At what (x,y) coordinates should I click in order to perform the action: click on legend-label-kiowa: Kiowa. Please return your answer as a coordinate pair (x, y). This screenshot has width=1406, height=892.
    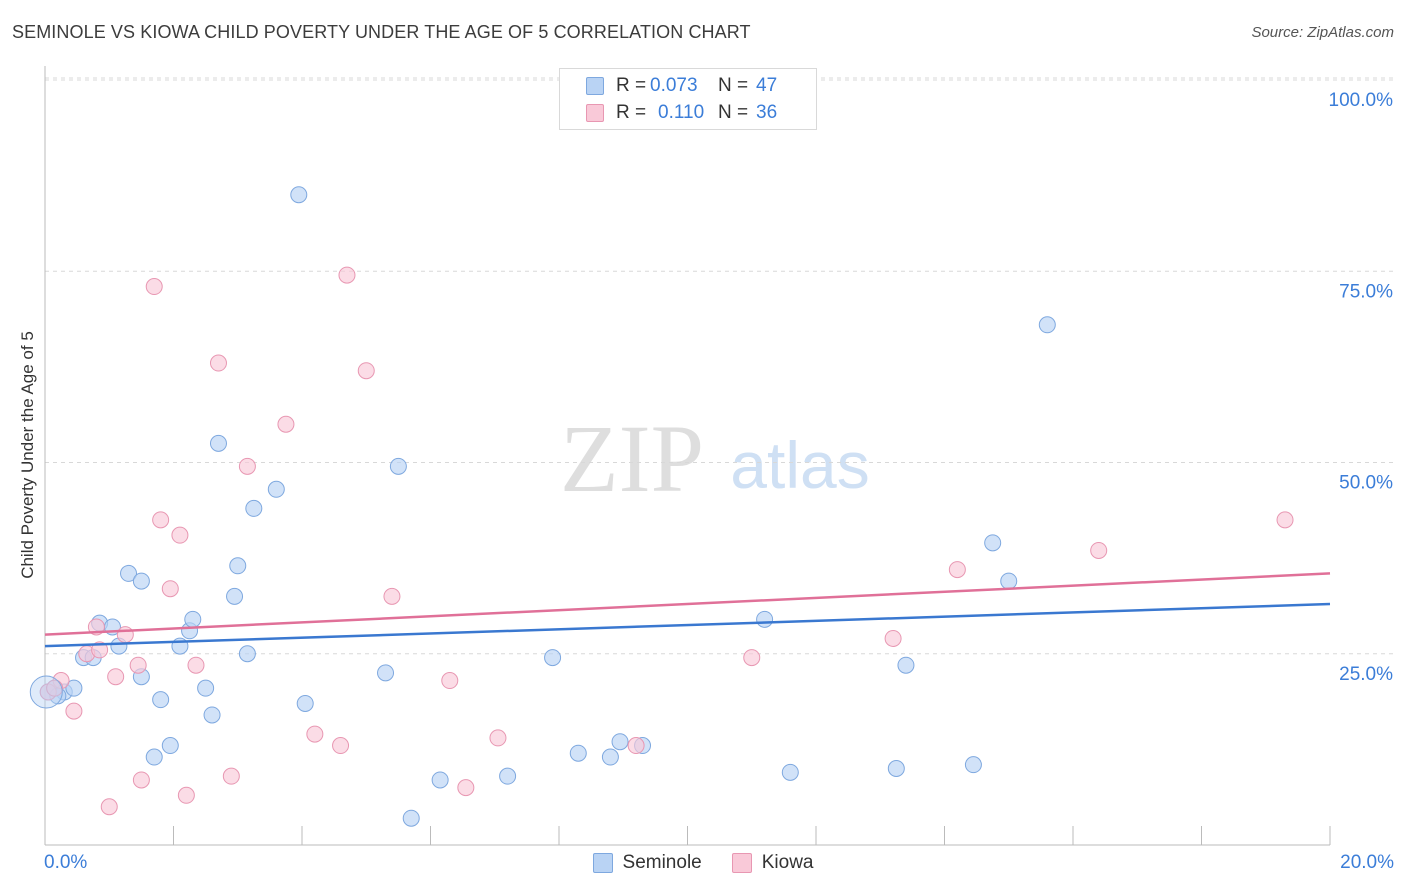
    Looking at the image, I should click on (787, 862).